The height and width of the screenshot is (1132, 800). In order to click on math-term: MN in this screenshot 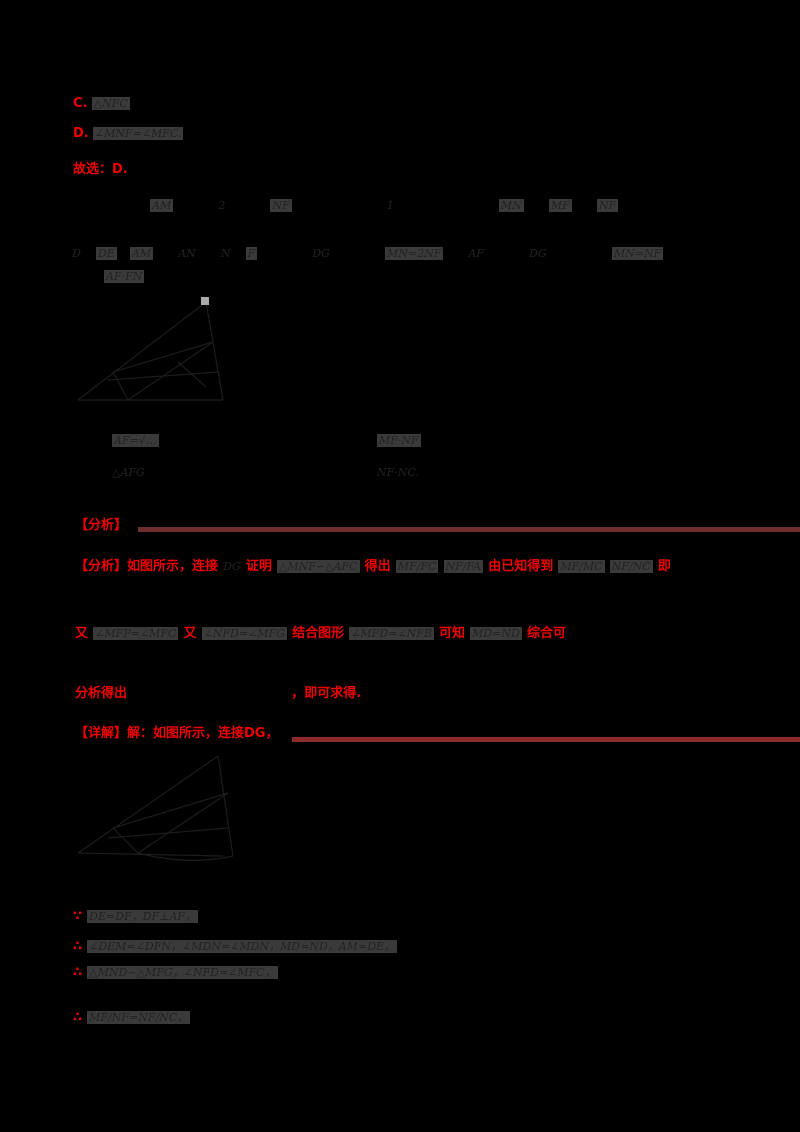, I will do `click(511, 205)`.